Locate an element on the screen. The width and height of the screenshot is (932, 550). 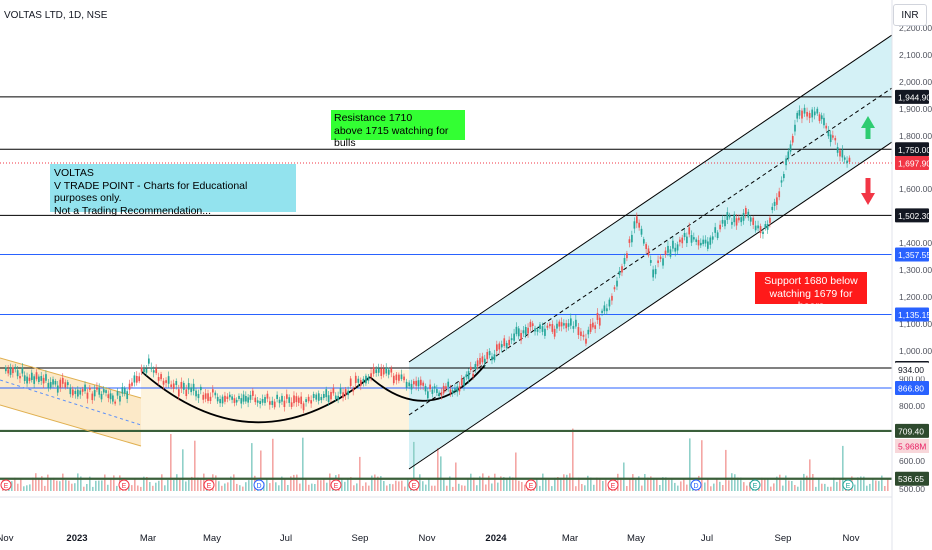
event-marker-icon: E is located at coordinates (848, 485).